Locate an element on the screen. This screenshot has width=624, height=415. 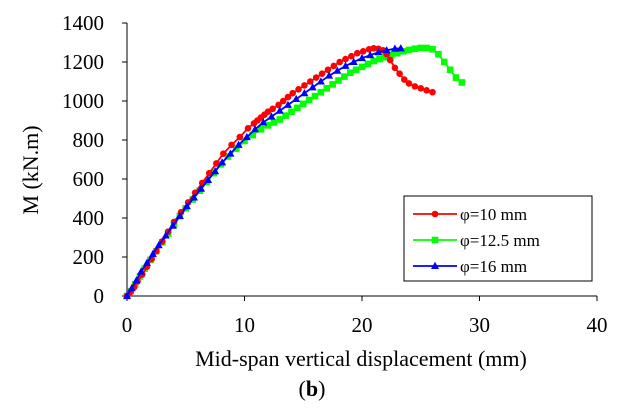
y-tick-label: 600 is located at coordinates (89, 179).